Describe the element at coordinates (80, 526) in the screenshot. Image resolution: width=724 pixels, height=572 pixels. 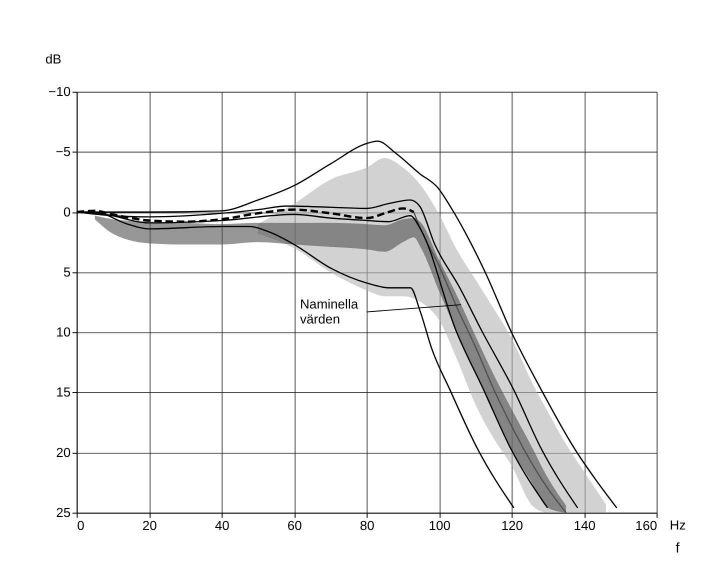
I see `x-tick-label: 0` at that location.